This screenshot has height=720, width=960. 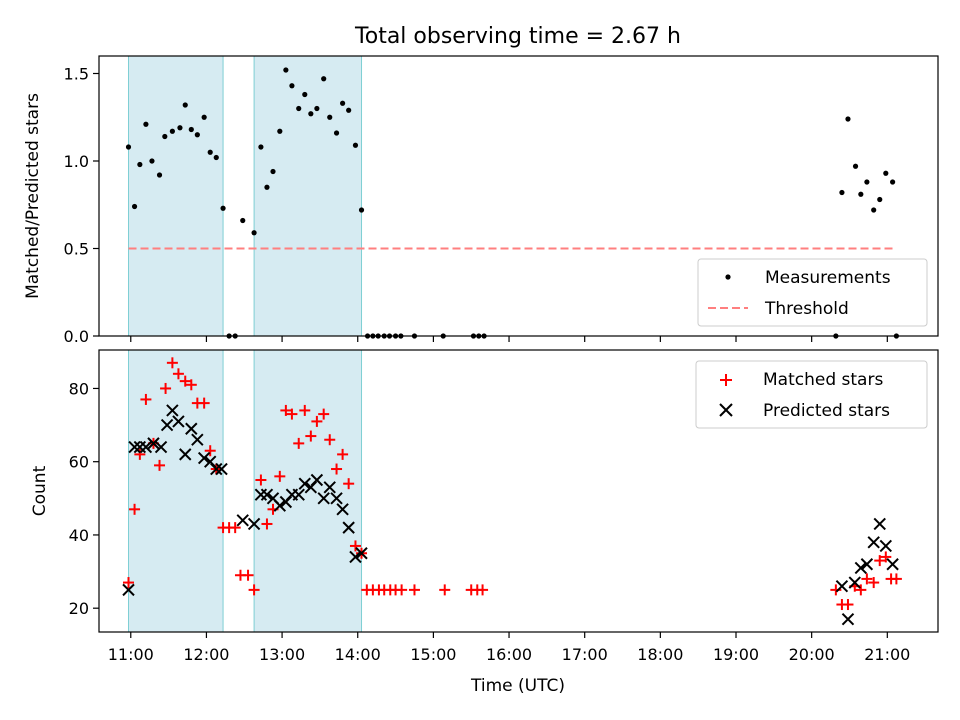 What do you see at coordinates (79, 608) in the screenshot?
I see `y-tick-label: 20` at bounding box center [79, 608].